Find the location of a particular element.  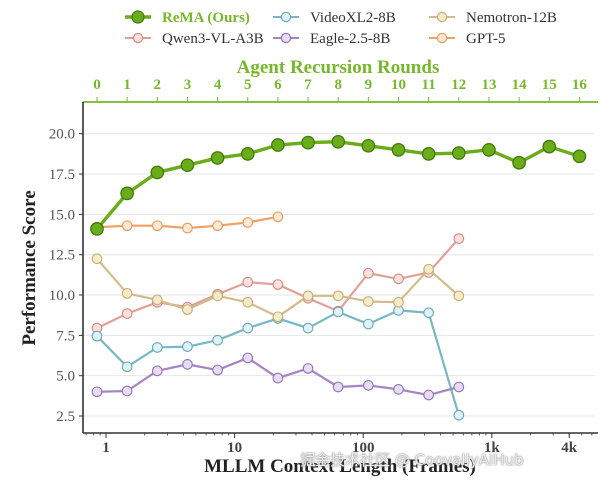

legend-item: Eagle-2.5-8B is located at coordinates (331, 39).